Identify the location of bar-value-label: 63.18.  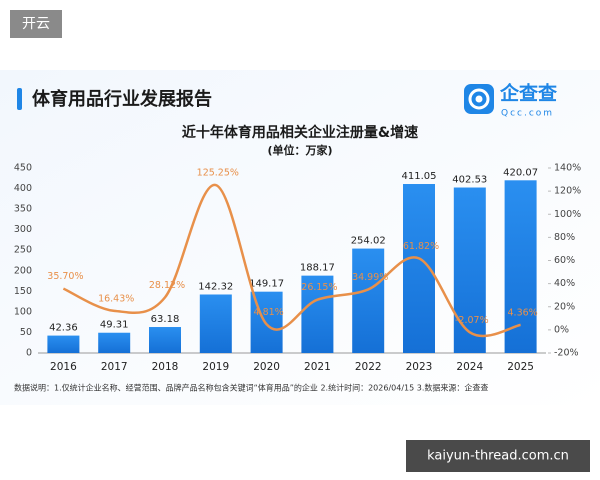
(165, 319).